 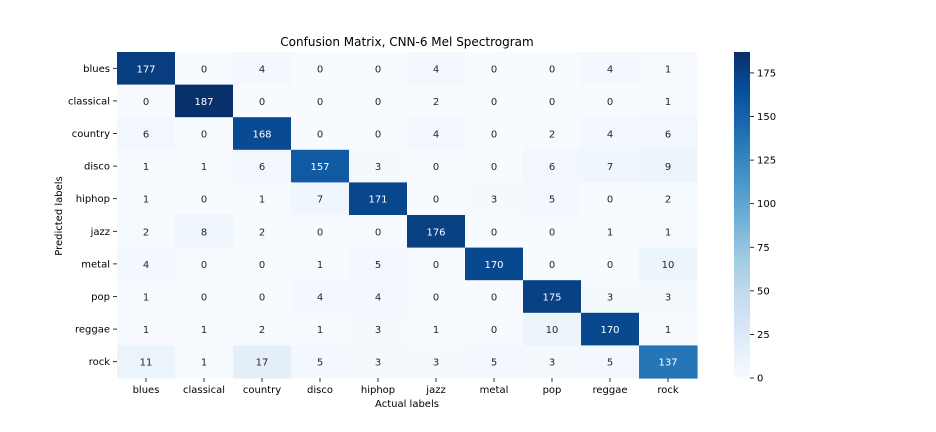 What do you see at coordinates (203, 102) in the screenshot?
I see `cell-value-label: 187` at bounding box center [203, 102].